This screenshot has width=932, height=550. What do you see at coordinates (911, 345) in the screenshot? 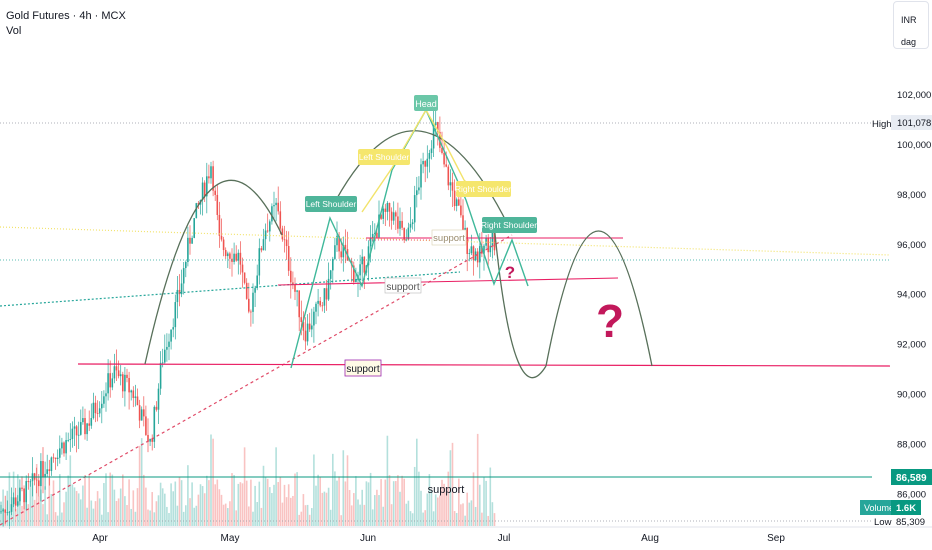
I see `price-tick-label: 92,000` at bounding box center [911, 345].